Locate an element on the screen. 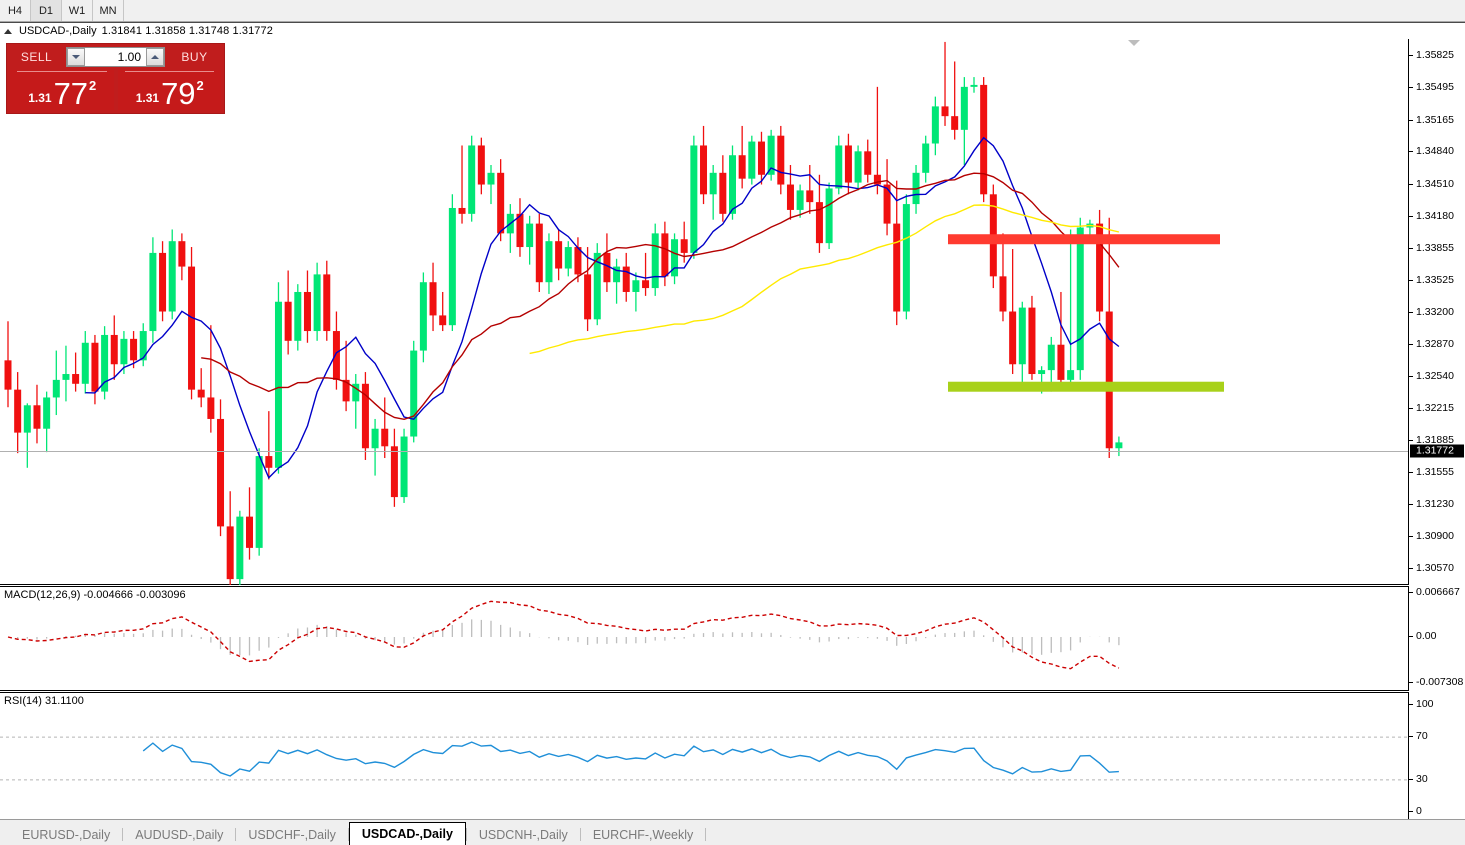  chart-scroll-marker-icon is located at coordinates (1134, 43).